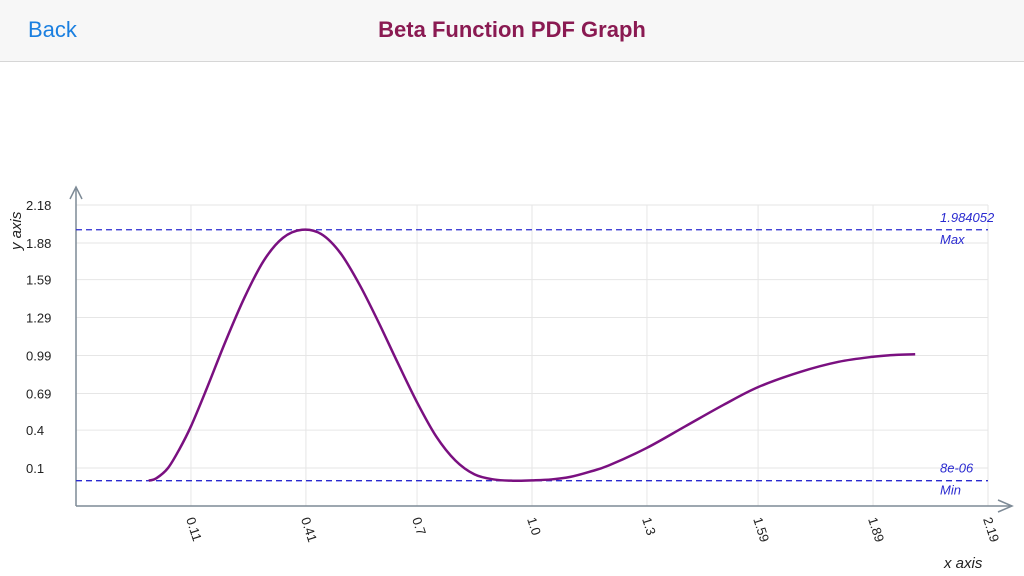  What do you see at coordinates (16, 231) in the screenshot?
I see `y-axis-title: y axis` at bounding box center [16, 231].